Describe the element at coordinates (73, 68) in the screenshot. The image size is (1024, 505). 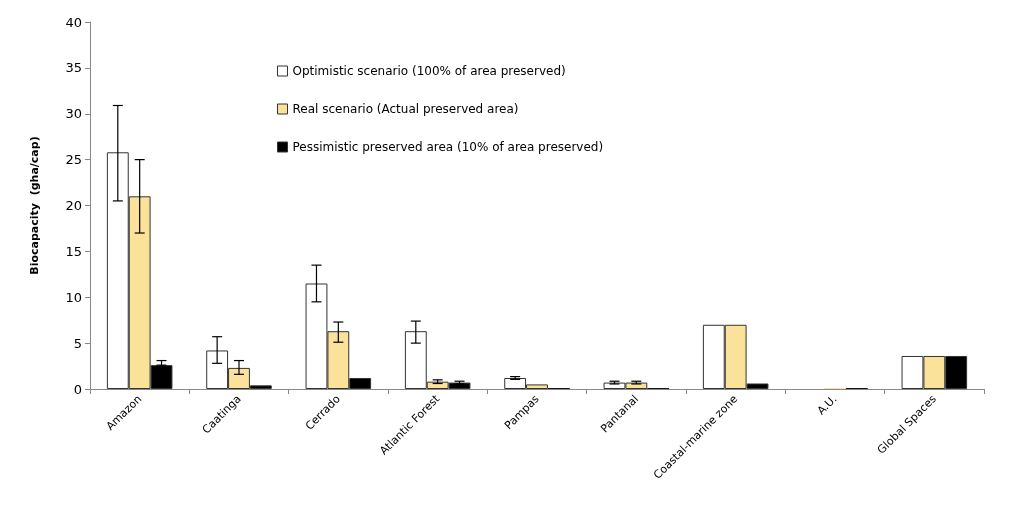
I see `y-tick-label: 35` at that location.